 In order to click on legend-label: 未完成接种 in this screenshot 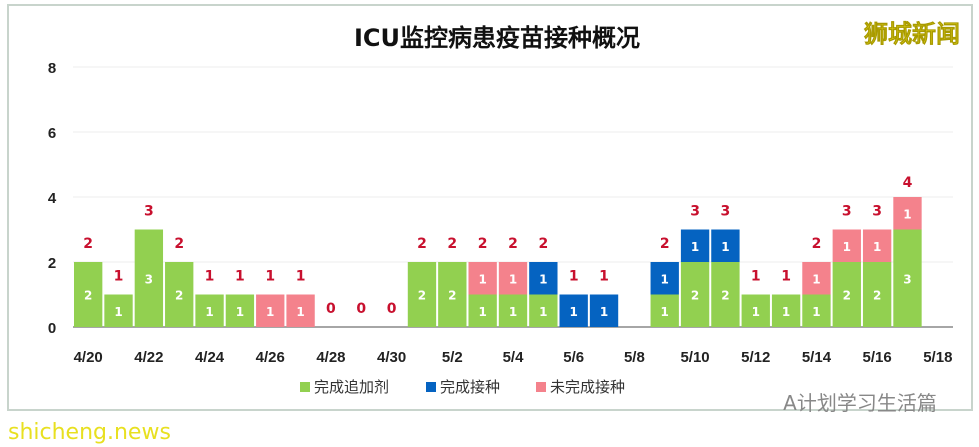, I will do `click(587, 387)`.